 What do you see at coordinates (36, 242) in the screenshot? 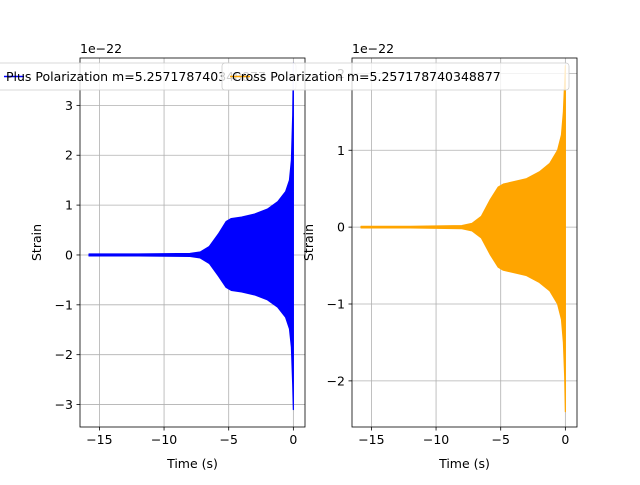
I see `plus-y-axis-label: Strain` at bounding box center [36, 242].